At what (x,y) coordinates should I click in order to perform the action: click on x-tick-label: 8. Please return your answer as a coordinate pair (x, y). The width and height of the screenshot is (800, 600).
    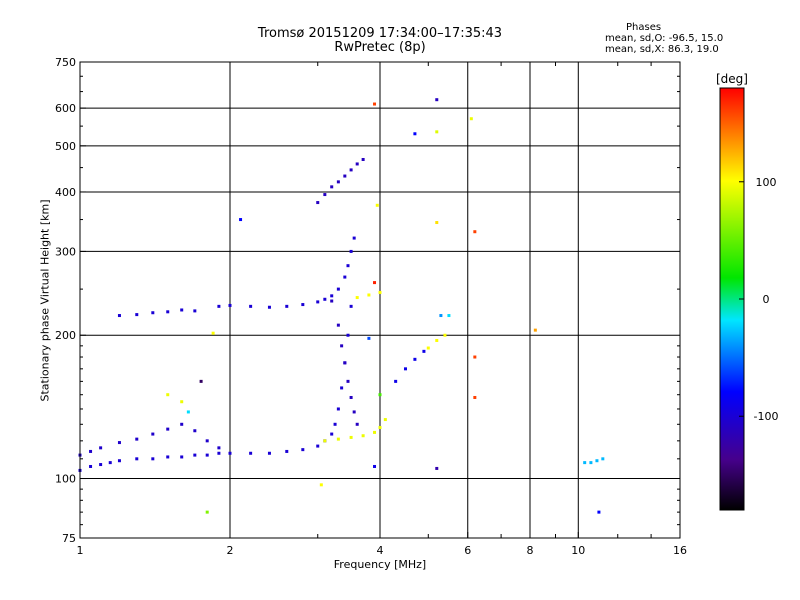
    Looking at the image, I should click on (530, 550).